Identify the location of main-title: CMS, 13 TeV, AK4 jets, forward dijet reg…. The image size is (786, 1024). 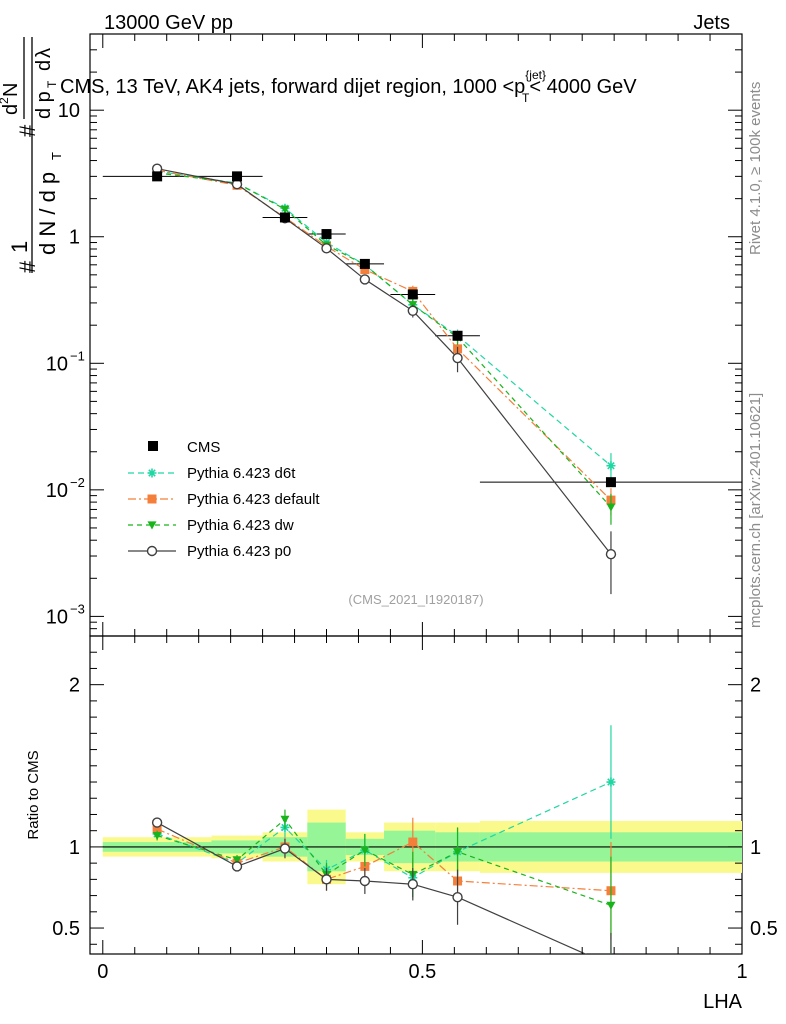
(348, 86).